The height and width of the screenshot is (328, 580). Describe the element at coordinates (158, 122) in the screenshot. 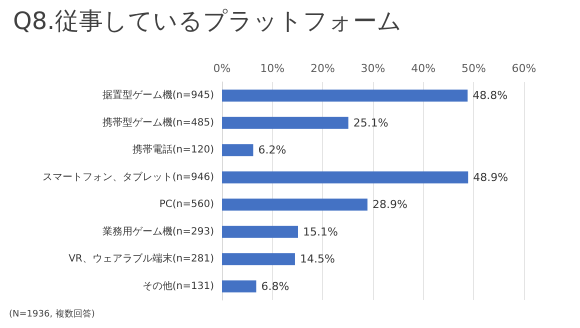

I see `y-tick-label: 携帯型ゲーム機(n=485)` at that location.